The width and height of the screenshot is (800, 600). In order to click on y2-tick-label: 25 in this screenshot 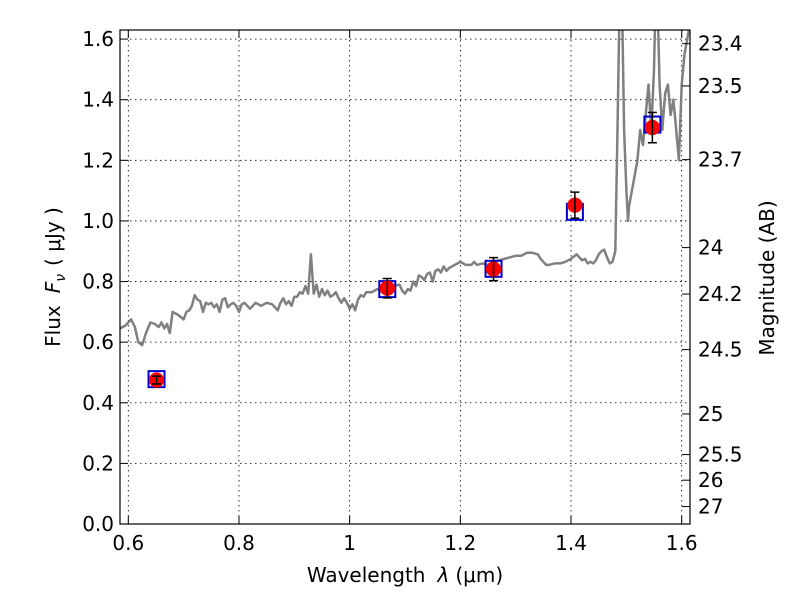, I will do `click(710, 414)`.